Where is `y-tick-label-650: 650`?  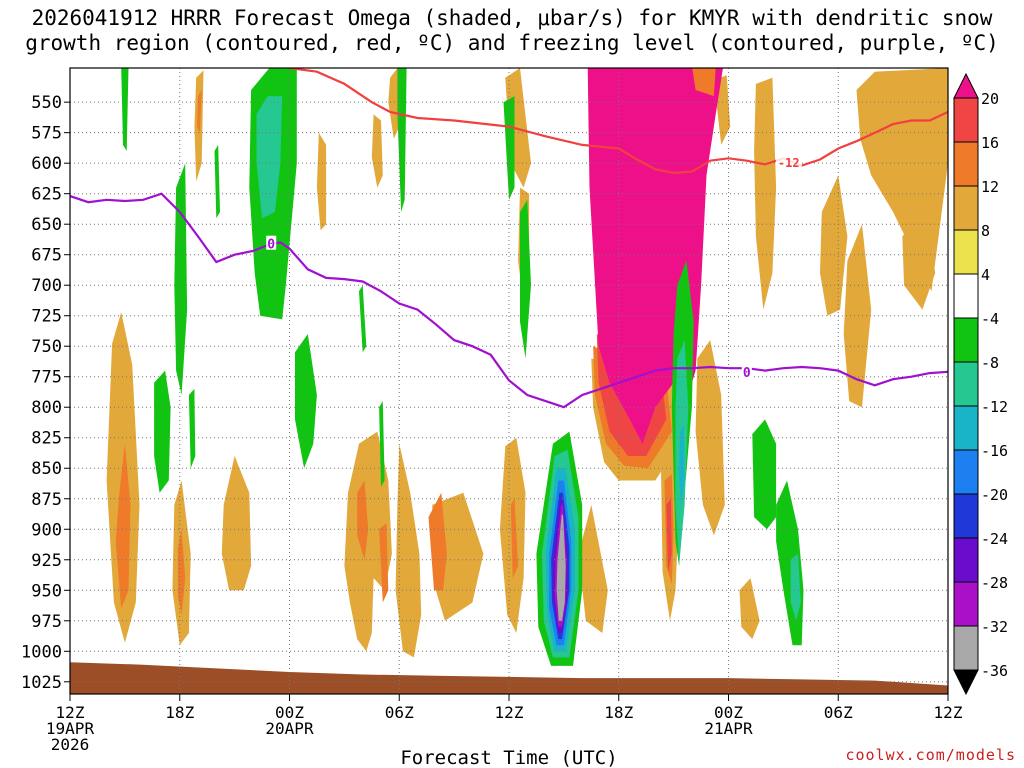 y-tick-label-650: 650 is located at coordinates (46, 225).